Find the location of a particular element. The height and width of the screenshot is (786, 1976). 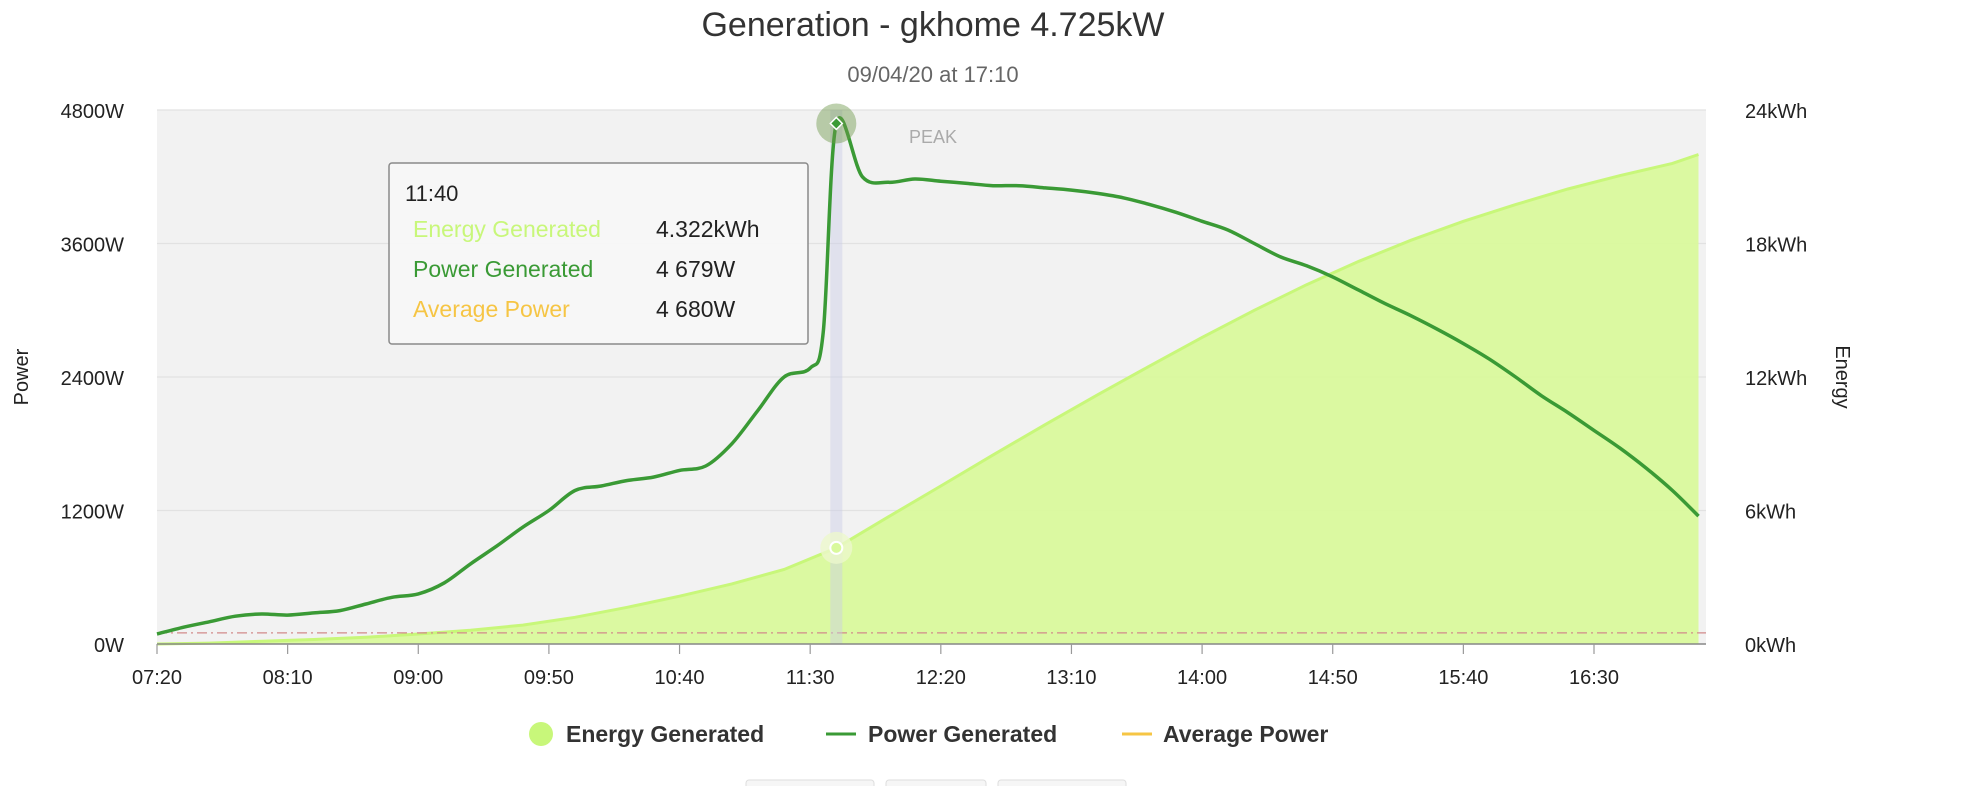

peak-label: PEAK is located at coordinates (933, 137).